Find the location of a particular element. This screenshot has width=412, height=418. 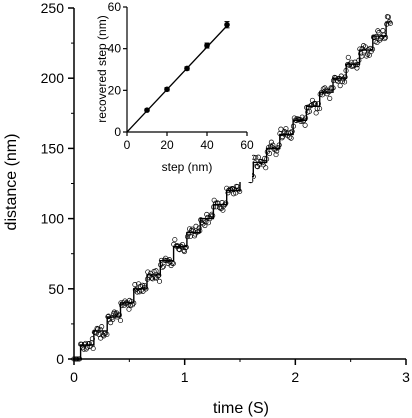

main-y-tick-label: 250 is located at coordinates (53, 8).